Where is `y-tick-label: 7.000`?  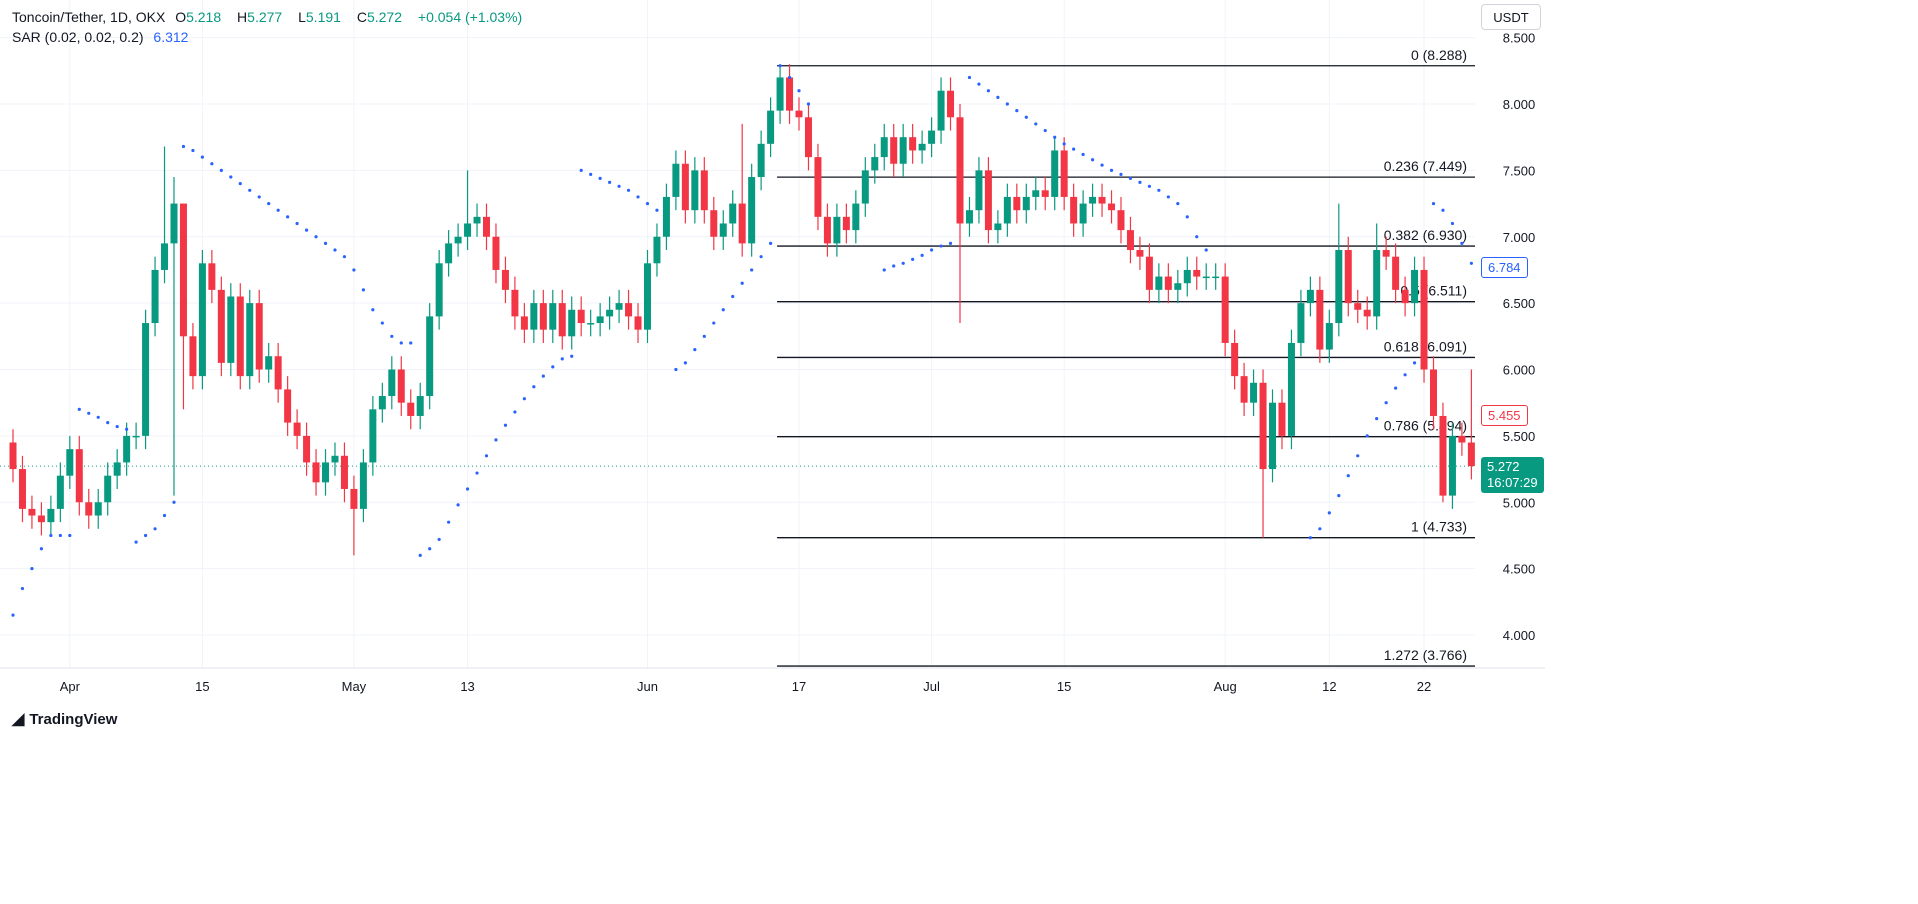 y-tick-label: 7.000 is located at coordinates (1519, 237).